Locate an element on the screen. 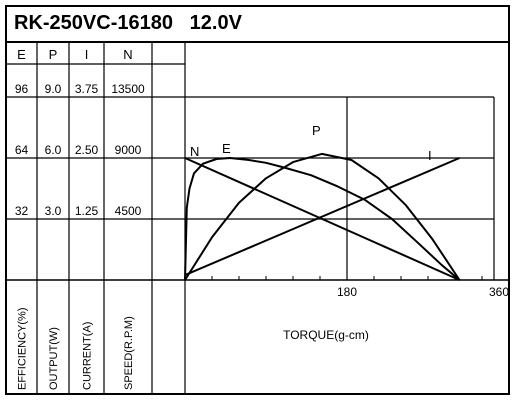  axis-label-p: OUTPUT(W) is located at coordinates (54, 358).